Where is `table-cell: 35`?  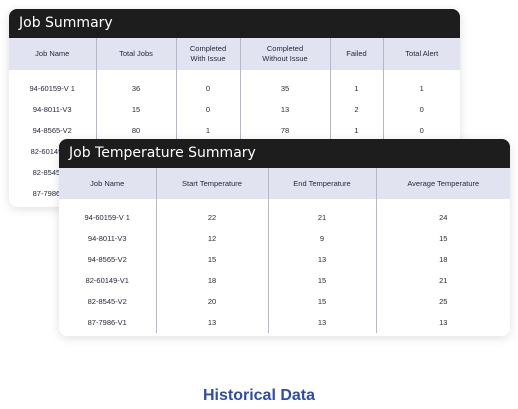
table-cell: 35 is located at coordinates (285, 84).